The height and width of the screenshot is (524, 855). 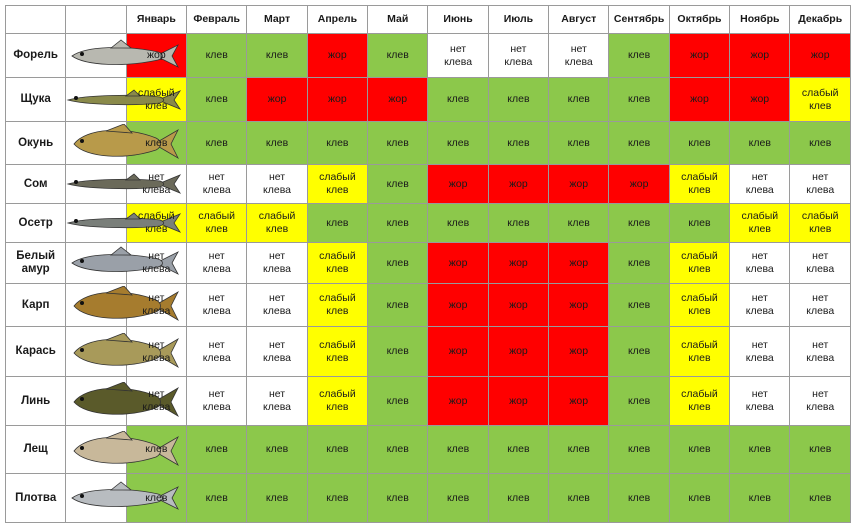 I want to click on corner-cell, so click(x=35, y=19).